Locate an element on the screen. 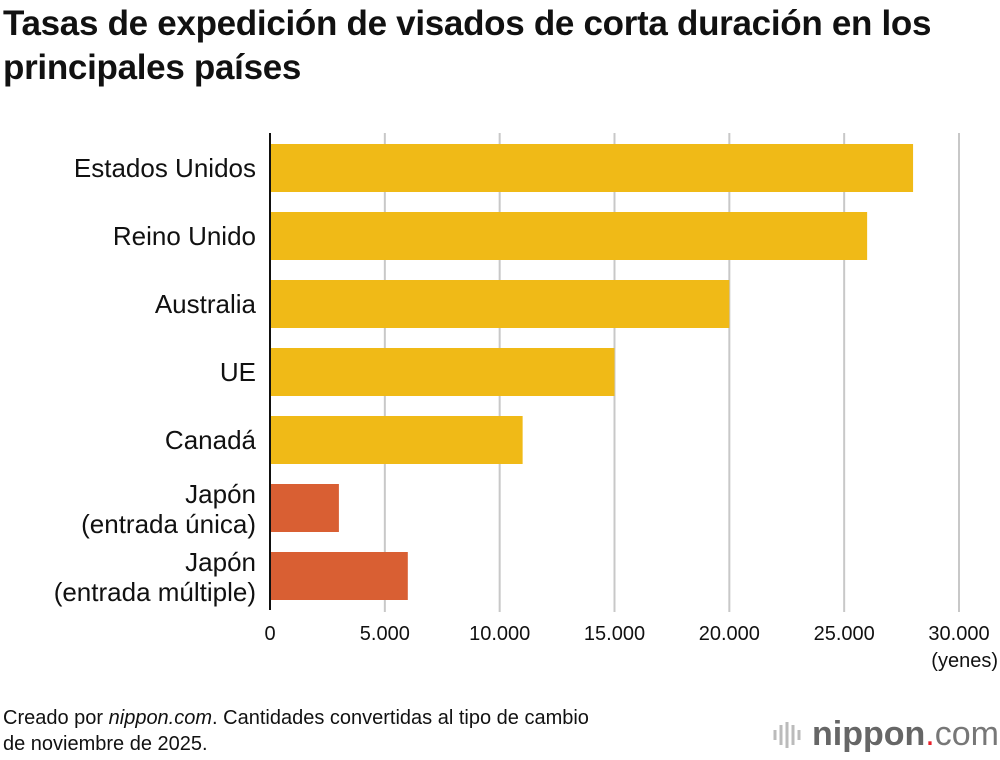 The width and height of the screenshot is (1000, 760). x-tick-label: 30.000 is located at coordinates (958, 634).